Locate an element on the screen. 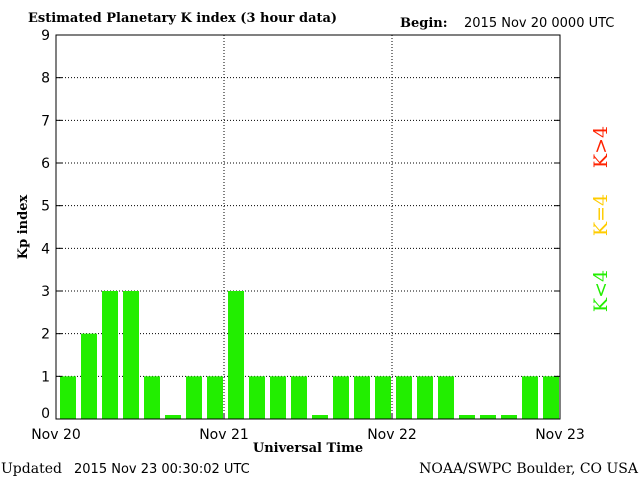 The image size is (640, 480). y-tick-label: 3 is located at coordinates (45, 292).